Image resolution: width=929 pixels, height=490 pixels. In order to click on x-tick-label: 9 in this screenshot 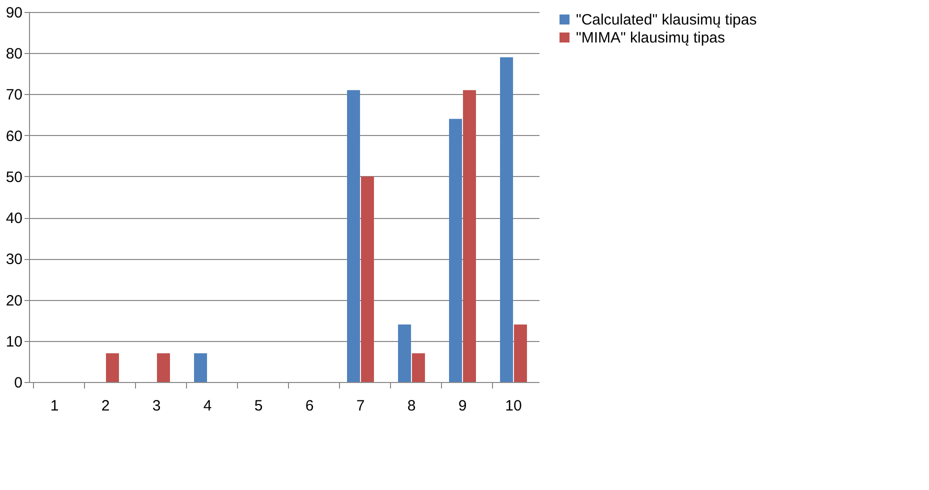, I will do `click(462, 406)`.